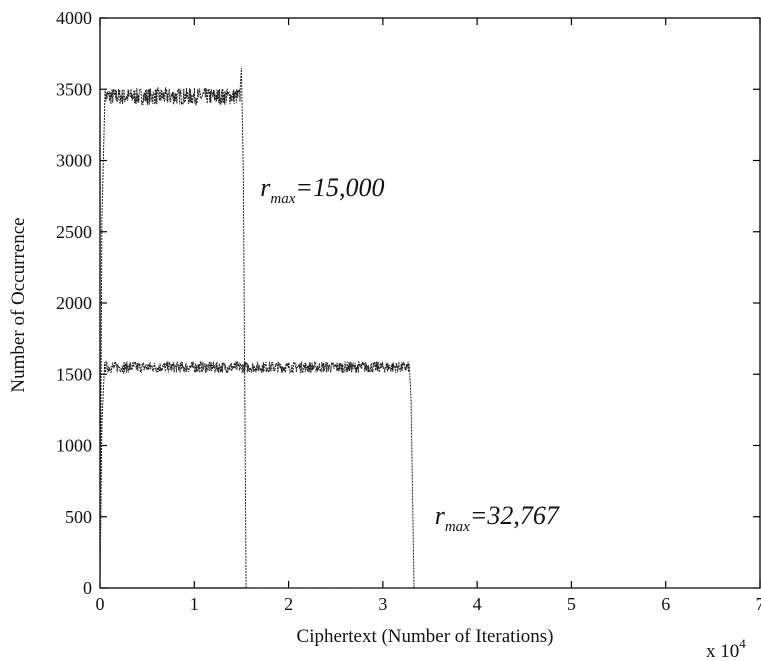 The image size is (761, 661). What do you see at coordinates (758, 604) in the screenshot?
I see `x-tick-label: 7` at bounding box center [758, 604].